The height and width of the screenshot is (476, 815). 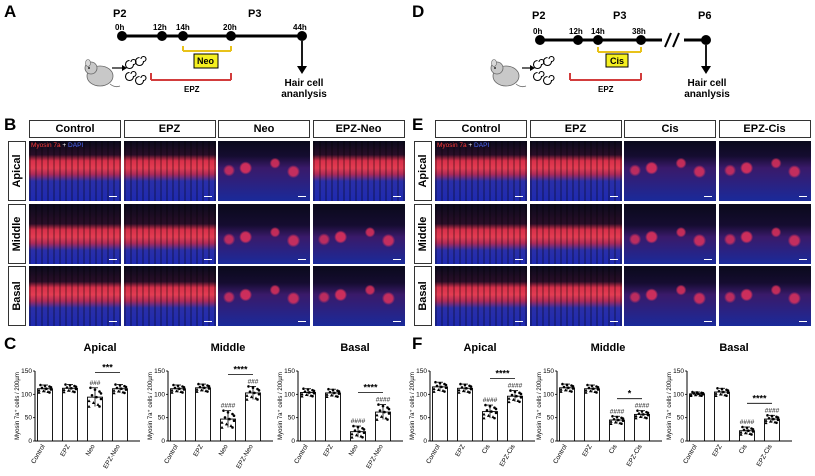 What do you see at coordinates (120, 14) in the screenshot?
I see `timeline-a-p2: P2` at bounding box center [120, 14].